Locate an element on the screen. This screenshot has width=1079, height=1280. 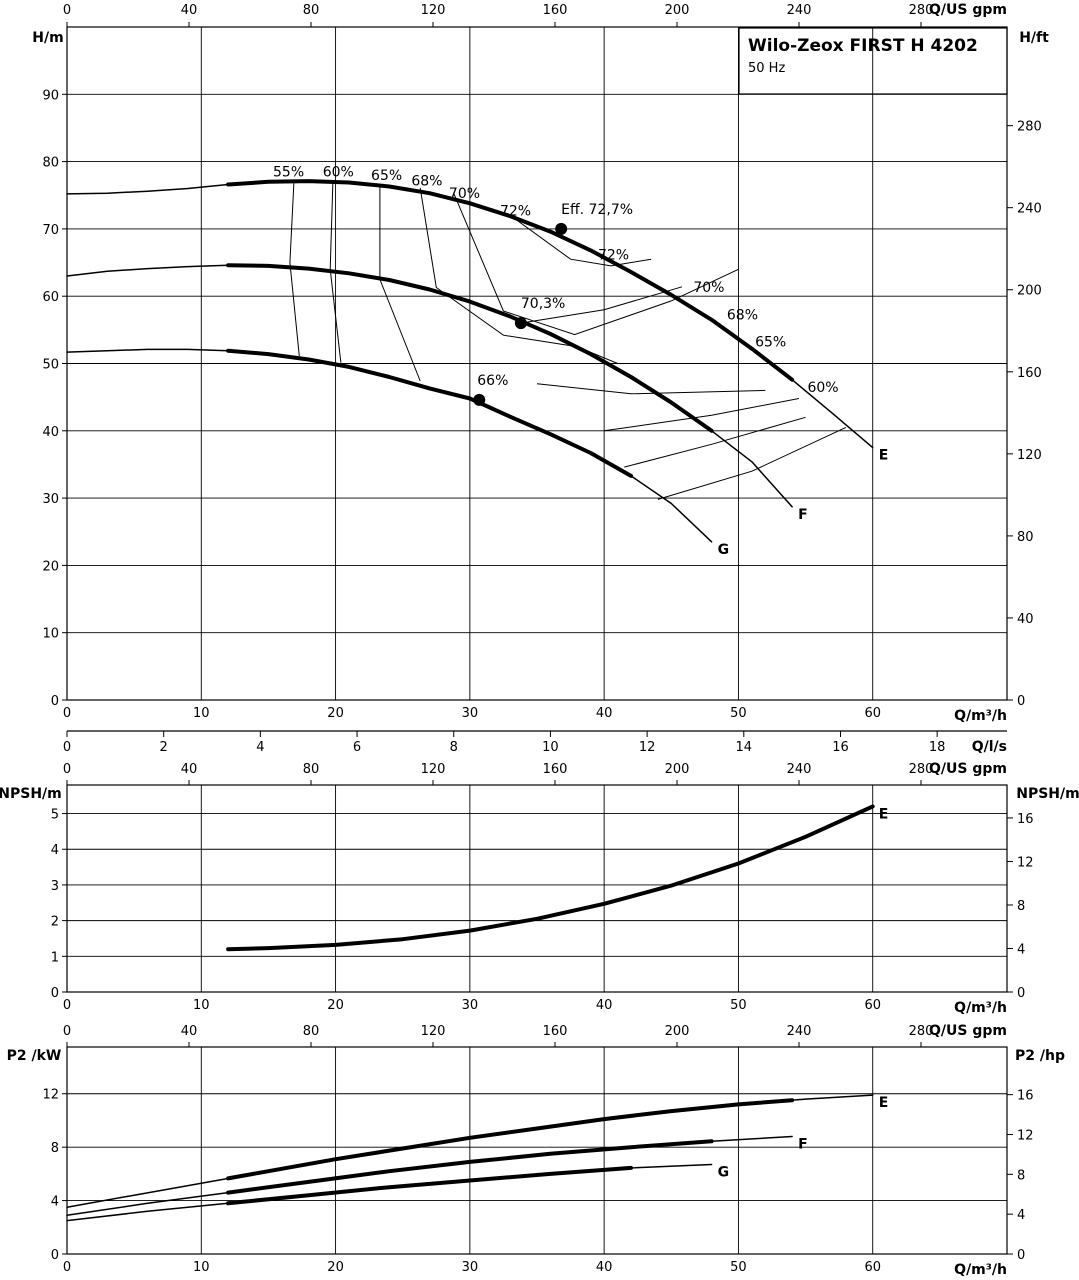
y-tick-label: 70 is located at coordinates (50, 230).